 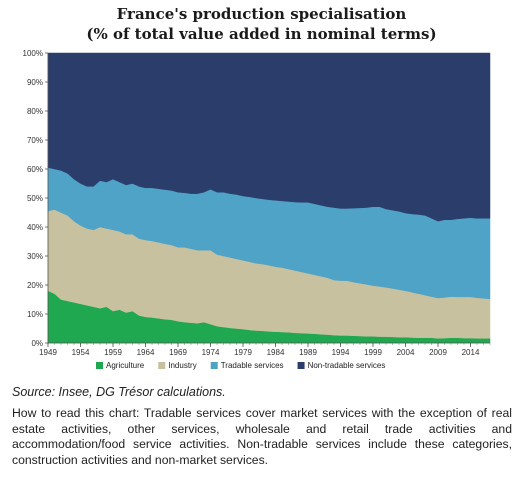 I want to click on legend-label: Non-tradable services, so click(x=347, y=365).